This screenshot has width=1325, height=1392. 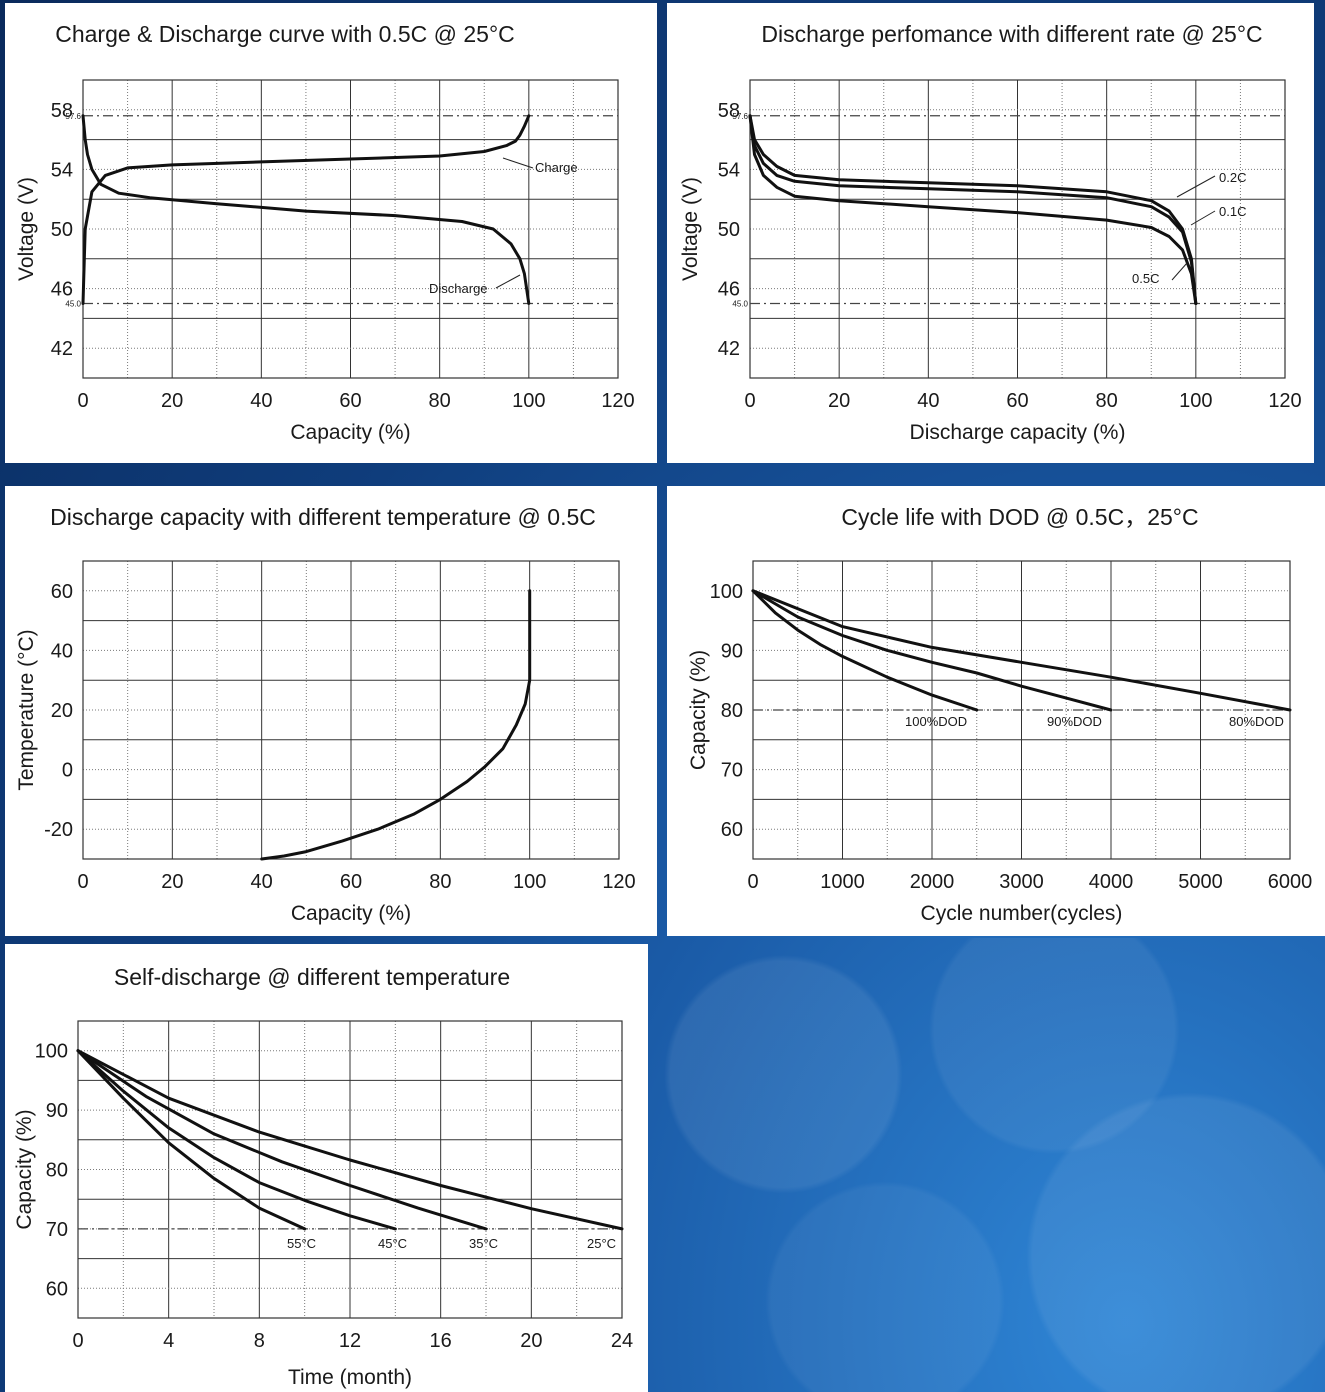 What do you see at coordinates (1145, 278) in the screenshot?
I see `series-annotation: 0.5C` at bounding box center [1145, 278].